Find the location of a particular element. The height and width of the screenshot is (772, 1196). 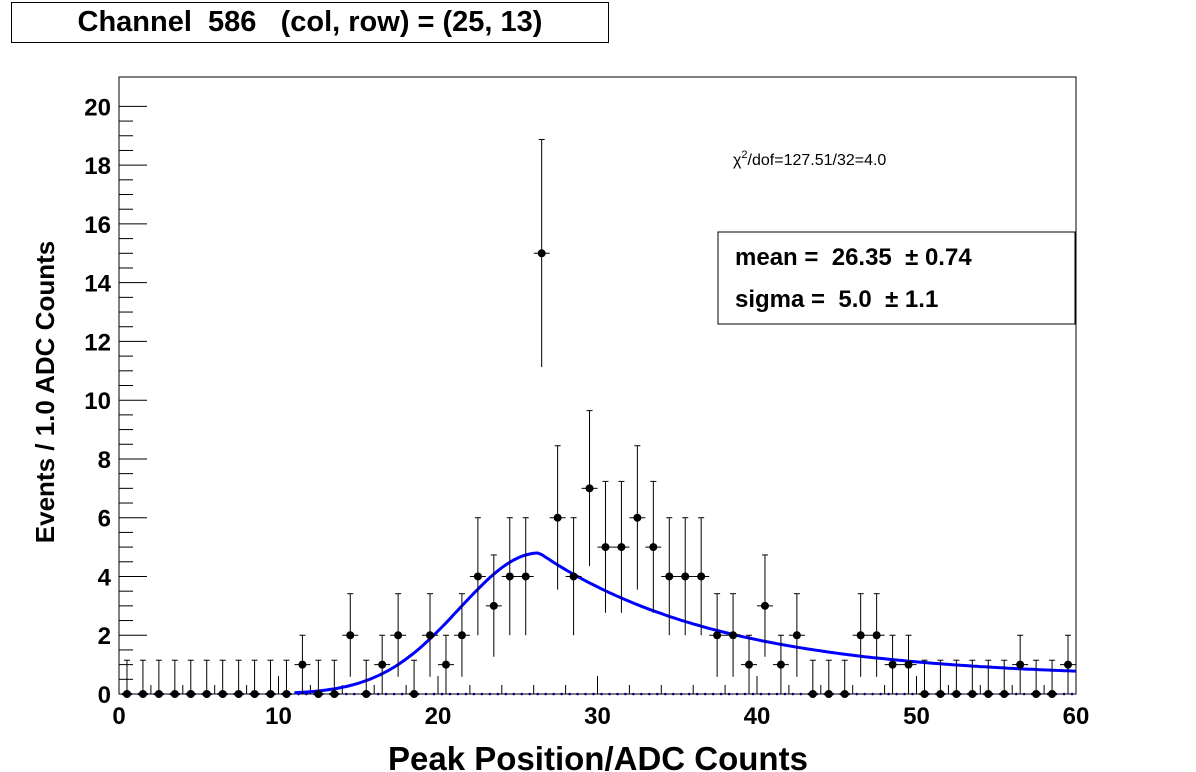

x-tick-label: 0 is located at coordinates (118, 716).